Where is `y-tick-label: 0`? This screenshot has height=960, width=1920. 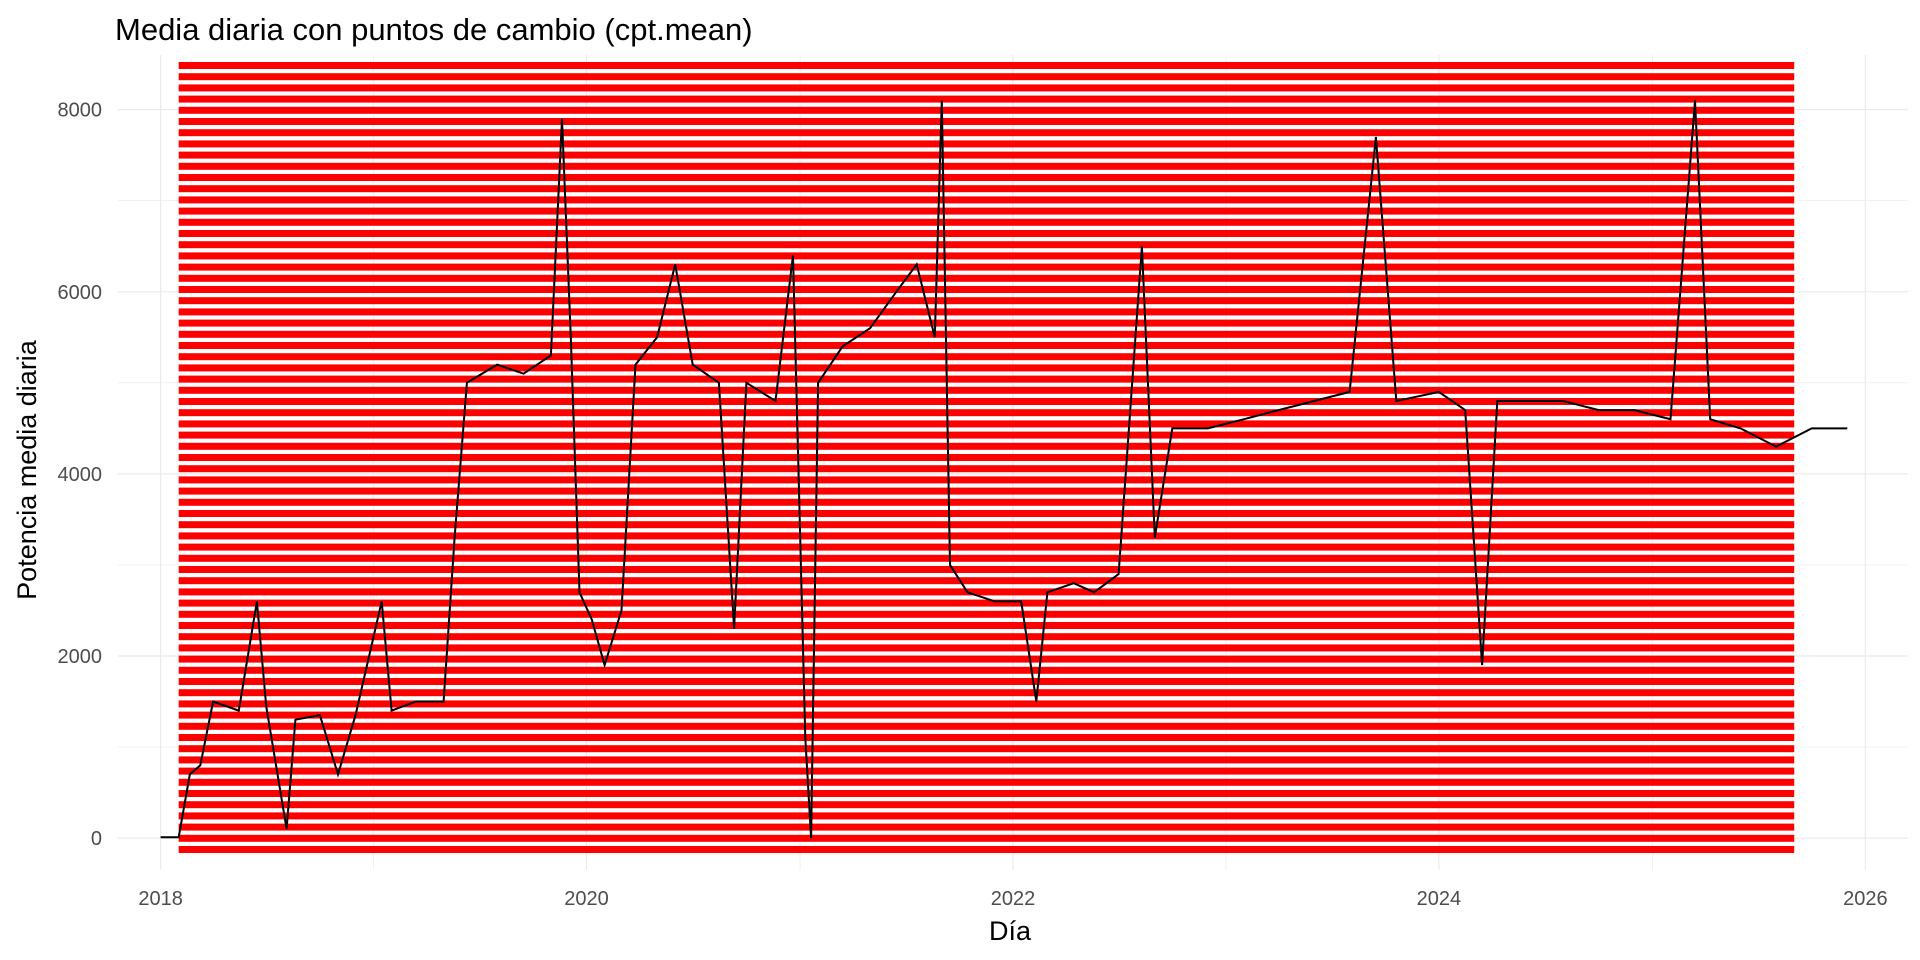 y-tick-label: 0 is located at coordinates (96, 839).